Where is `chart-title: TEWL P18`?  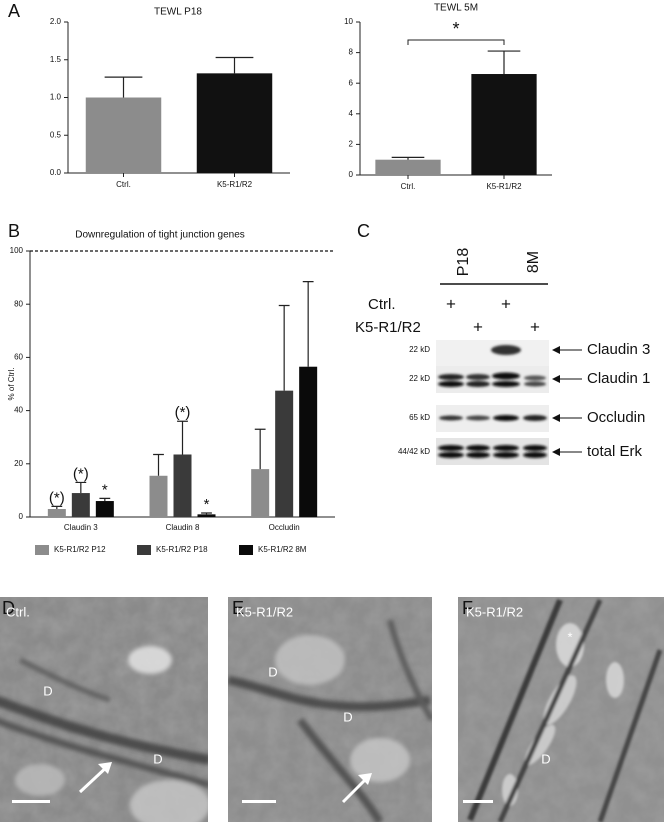
chart-title: TEWL P18 is located at coordinates (178, 12).